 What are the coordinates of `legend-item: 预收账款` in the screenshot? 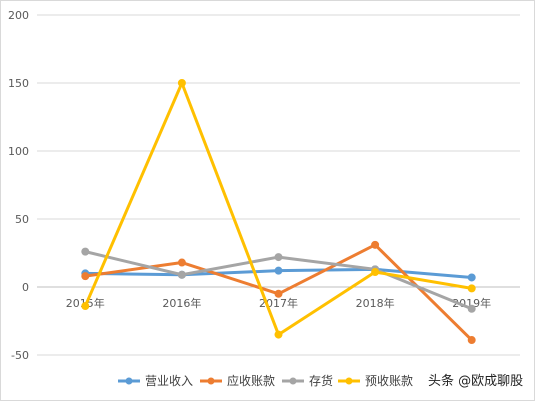 It's located at (375, 381).